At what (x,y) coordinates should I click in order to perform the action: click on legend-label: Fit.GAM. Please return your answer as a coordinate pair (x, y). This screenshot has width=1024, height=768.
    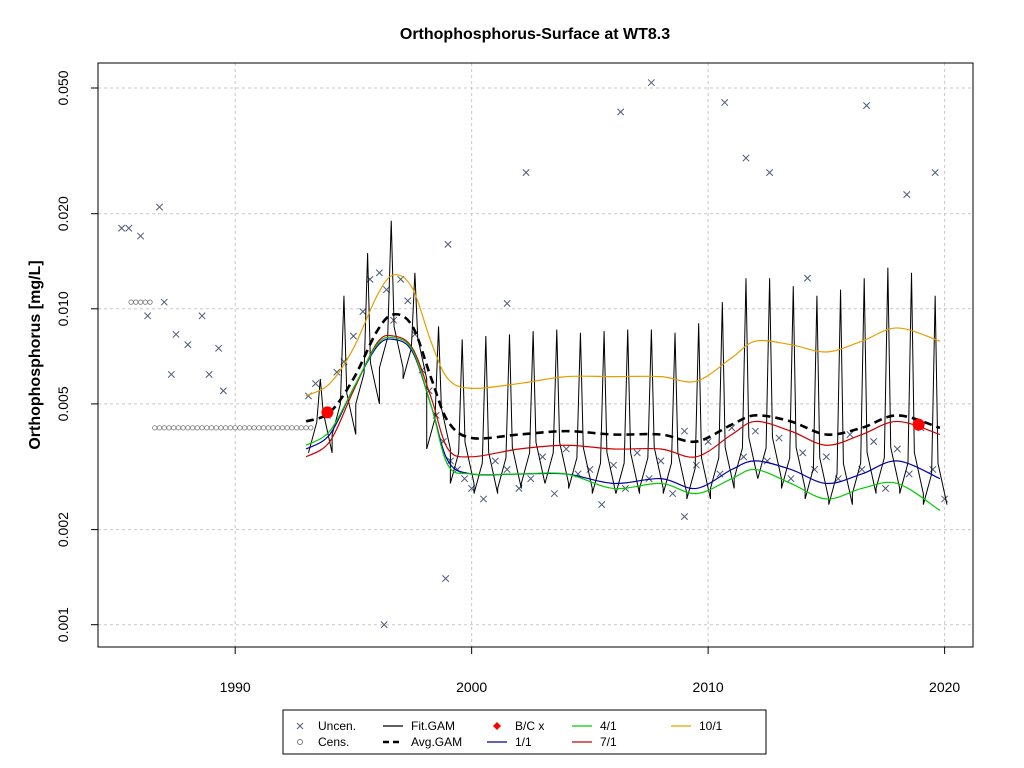
    Looking at the image, I should click on (433, 726).